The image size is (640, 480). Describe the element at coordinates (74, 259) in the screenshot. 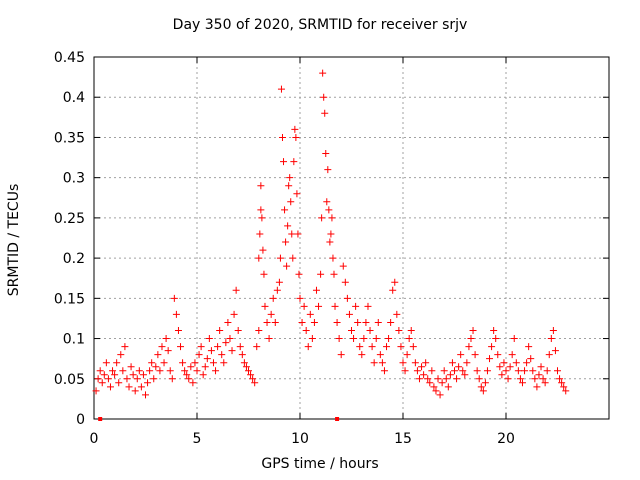

I see `y-tick-label: 0.2` at that location.